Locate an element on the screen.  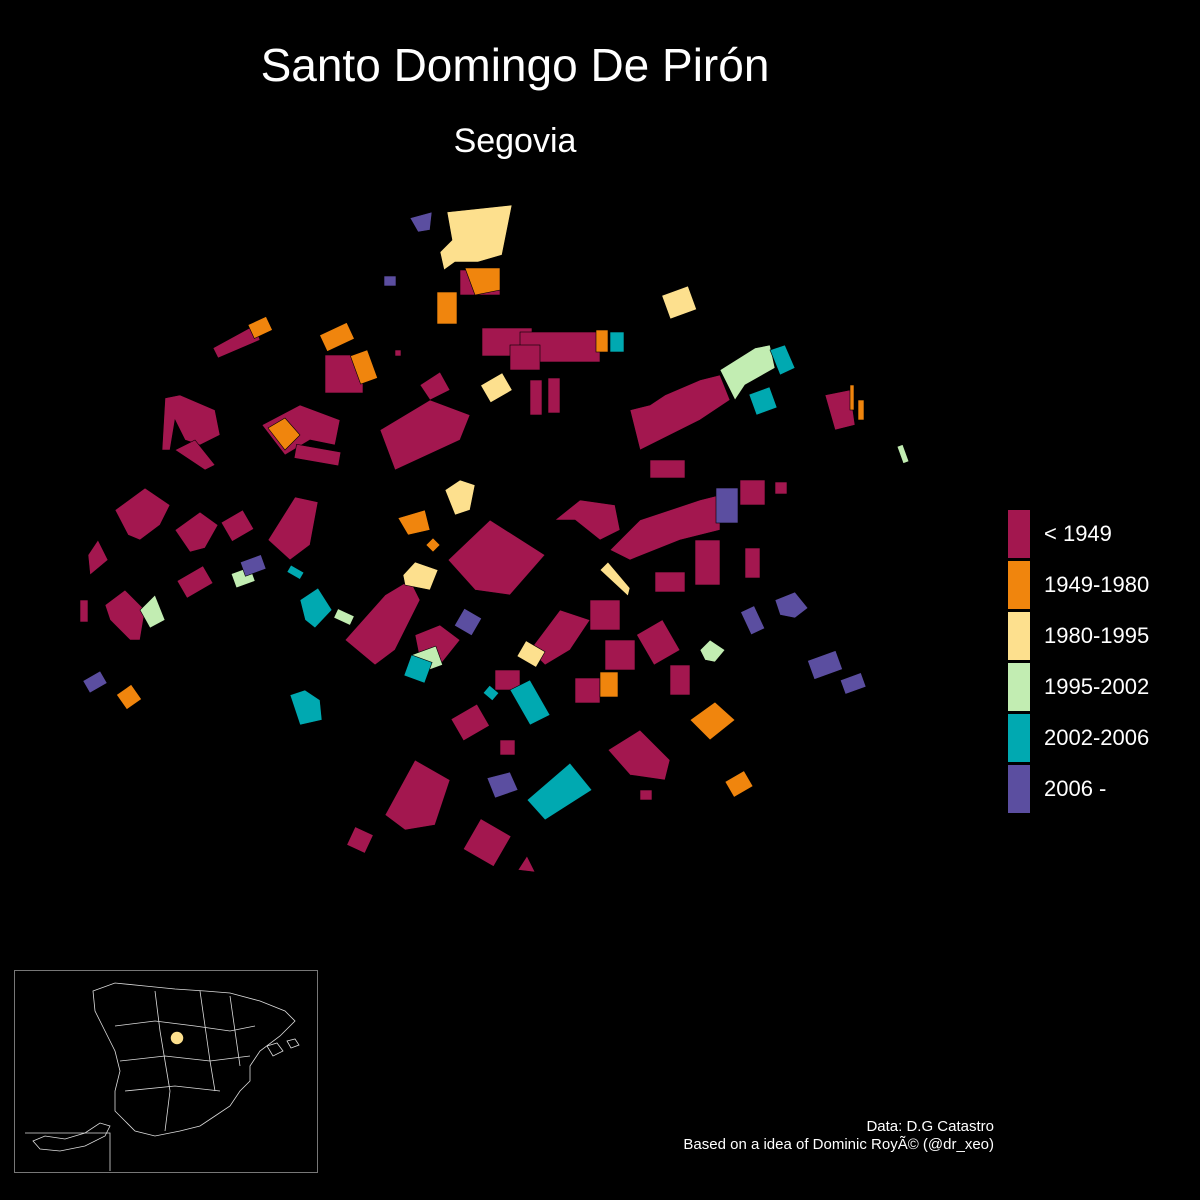
legend-label: 2006 - is located at coordinates (1075, 788).